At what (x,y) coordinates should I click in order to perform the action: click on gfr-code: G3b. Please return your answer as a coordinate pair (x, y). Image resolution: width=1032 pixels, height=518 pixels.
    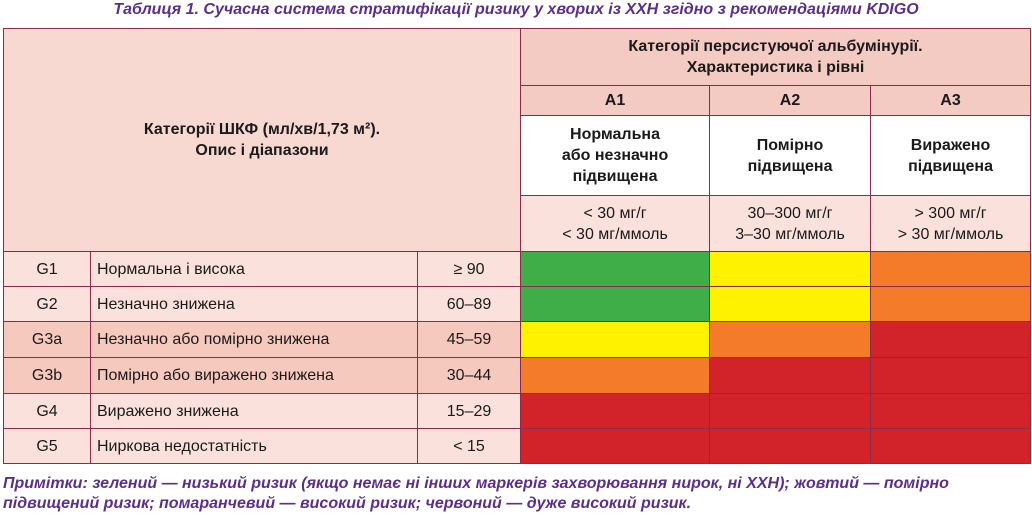
    Looking at the image, I should click on (47, 375).